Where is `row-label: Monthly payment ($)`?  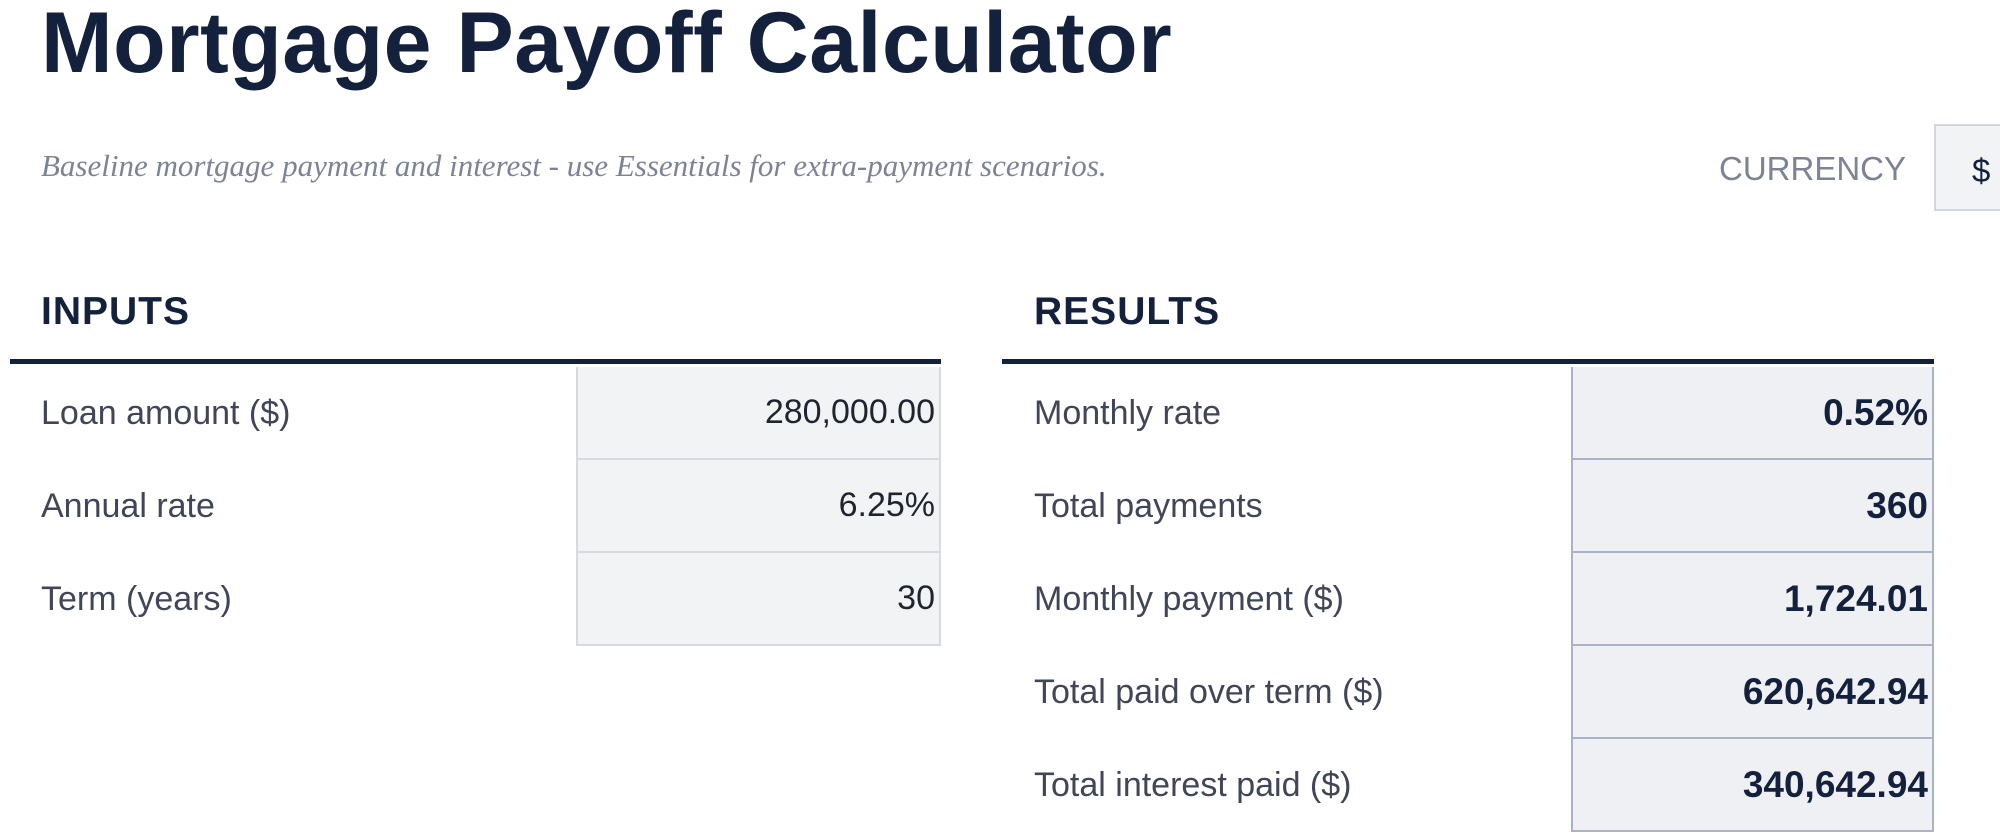
row-label: Monthly payment ($) is located at coordinates (1189, 599).